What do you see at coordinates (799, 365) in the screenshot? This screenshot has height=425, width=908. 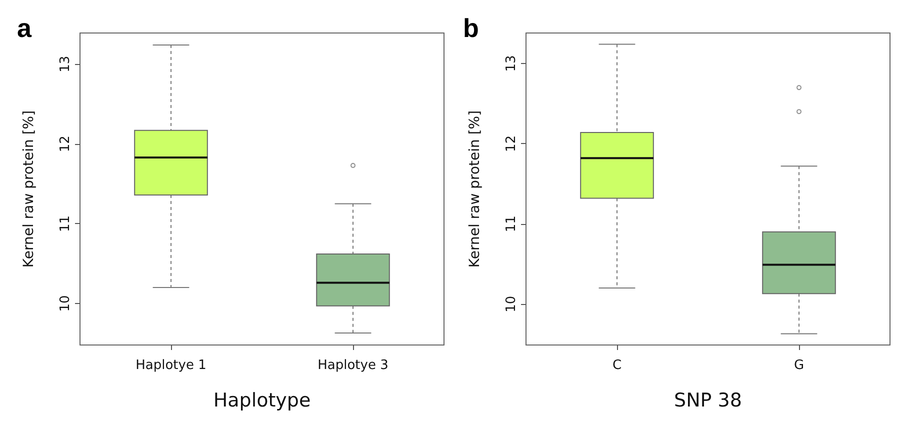 I see `x-tick-label: G` at bounding box center [799, 365].